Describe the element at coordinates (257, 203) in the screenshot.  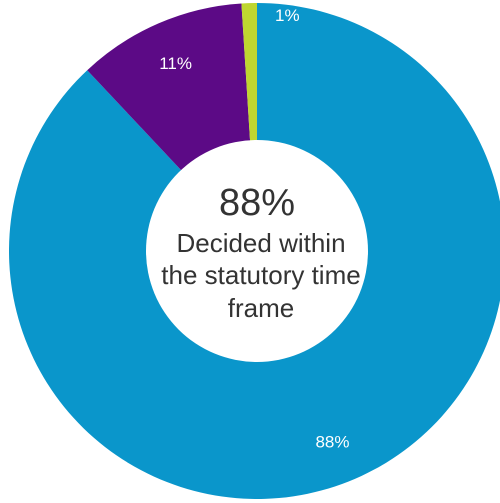
I see `center-value: 88%` at that location.